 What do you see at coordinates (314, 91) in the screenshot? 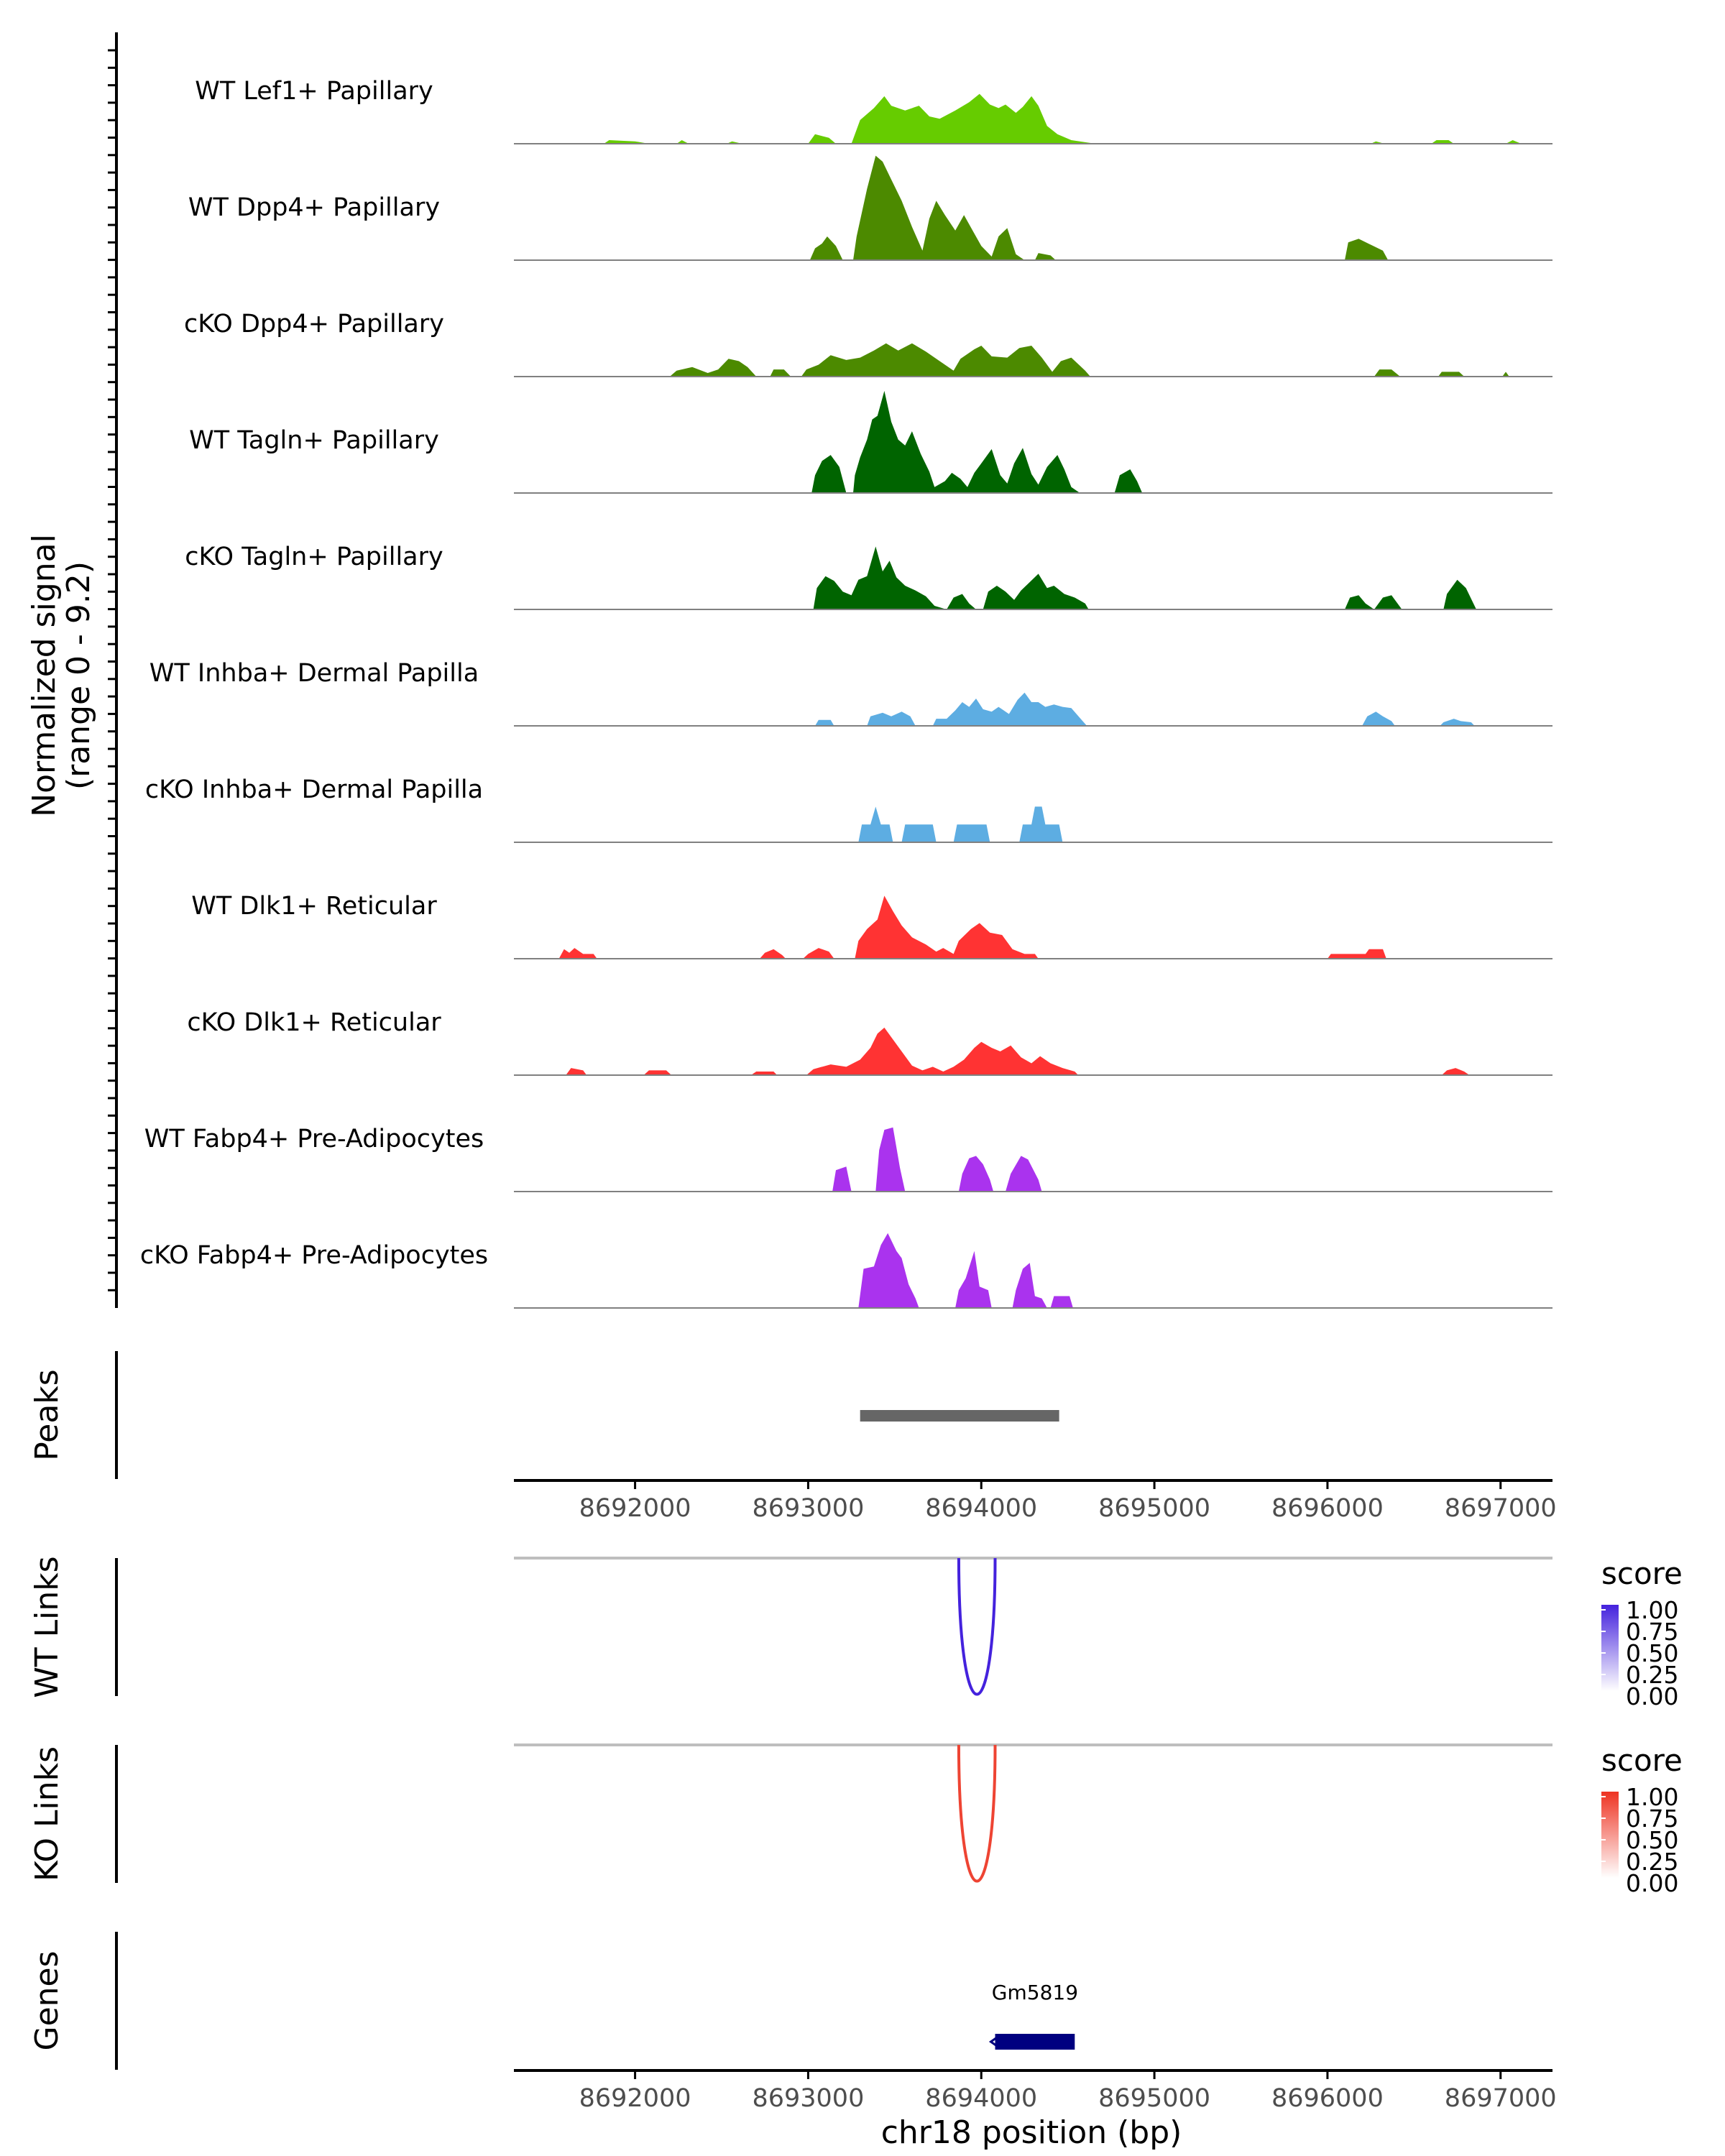
I see `track-label: WT Lef1+ Papillary` at bounding box center [314, 91].